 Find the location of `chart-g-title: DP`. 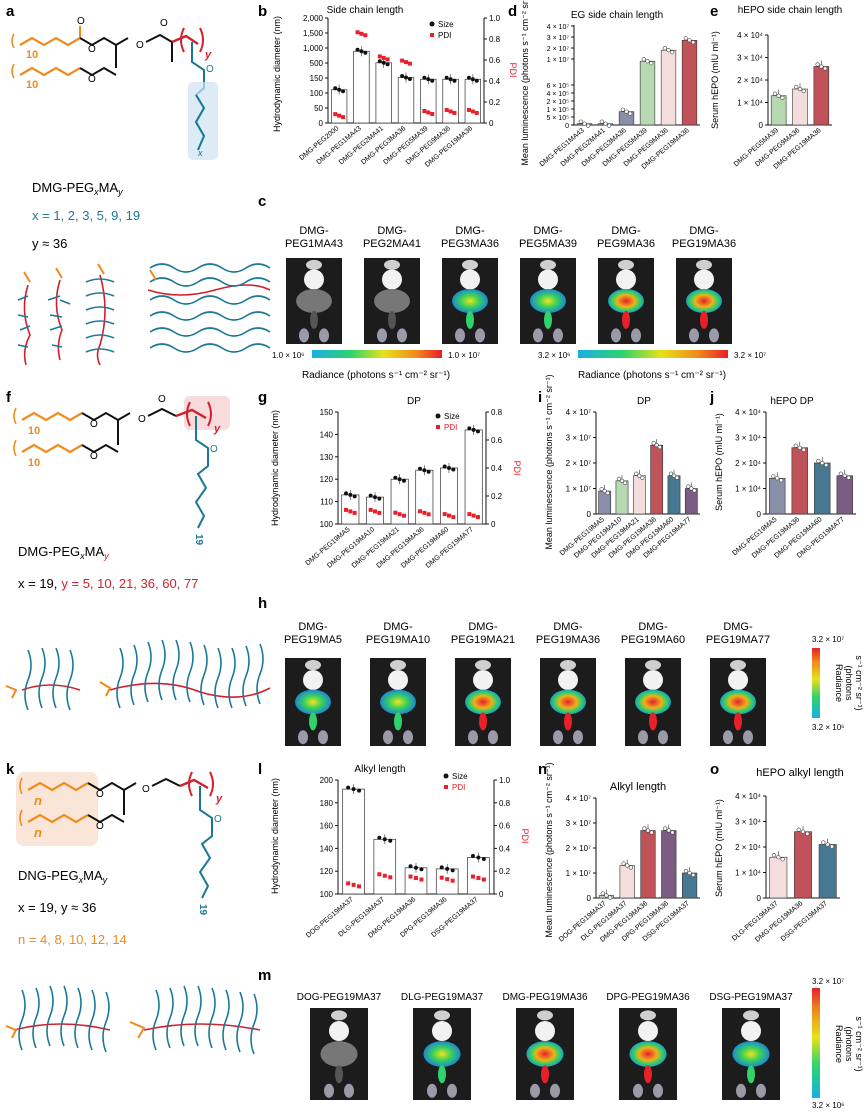

chart-g-title: DP is located at coordinates (414, 401).